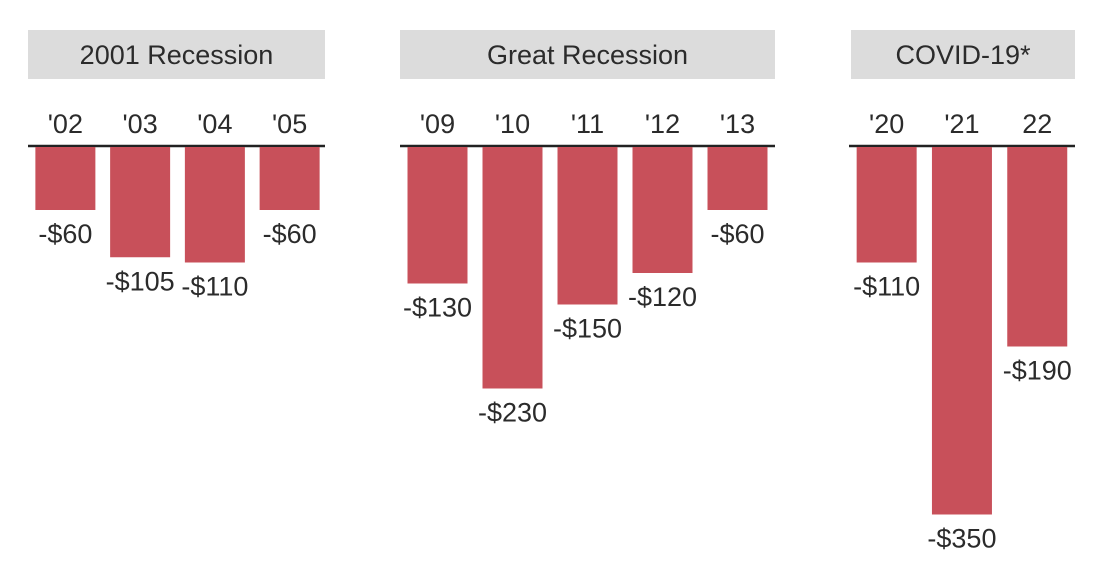  I want to click on panel-title: COVID-19*, so click(963, 55).